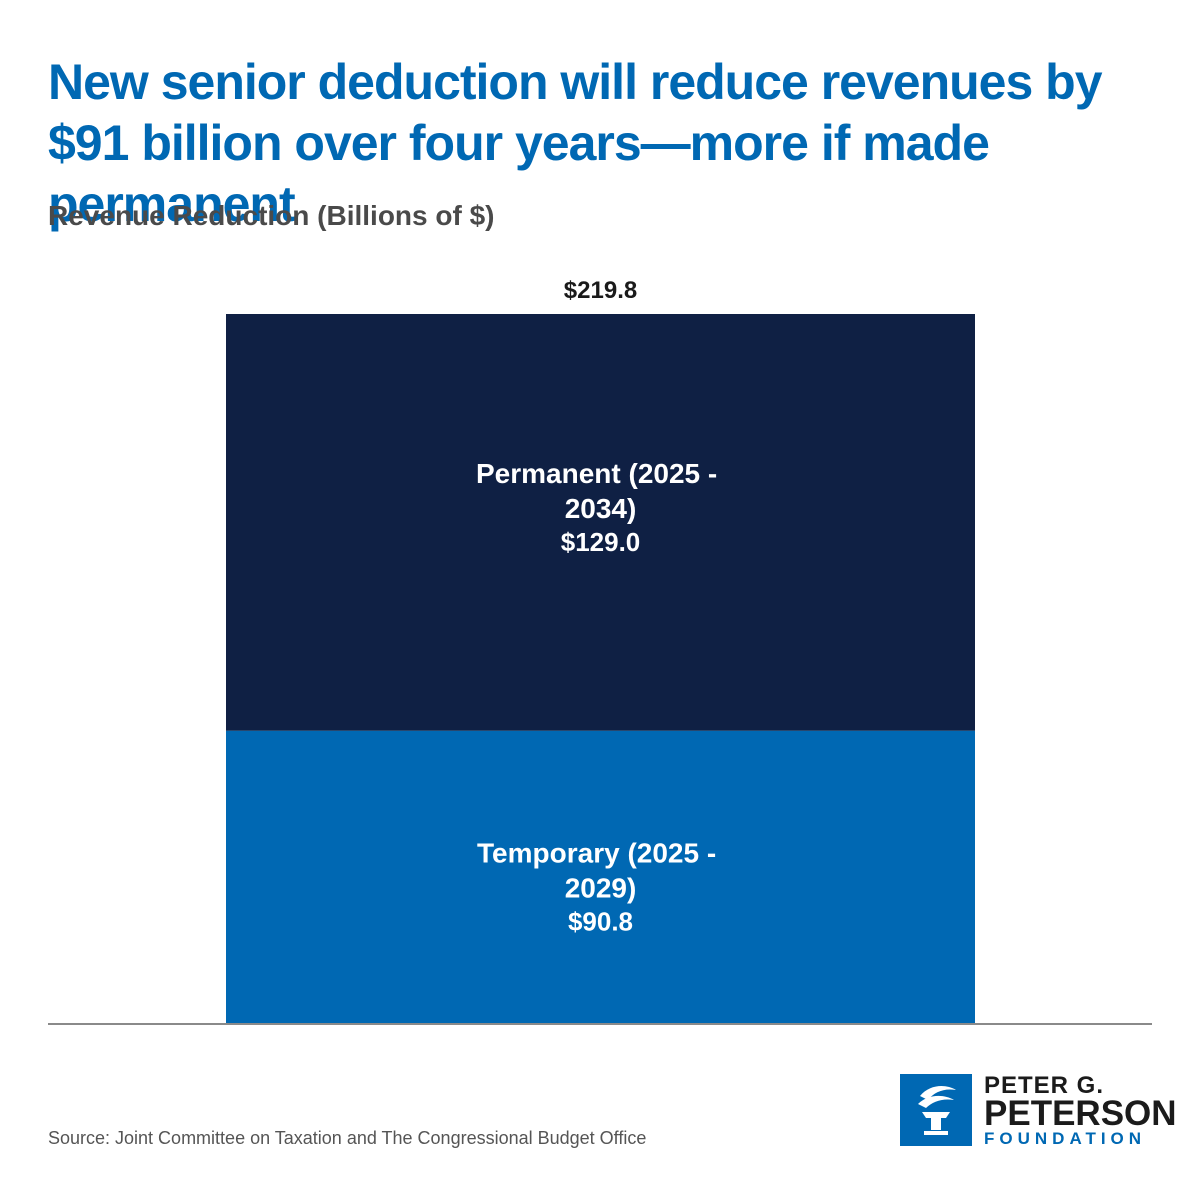 This screenshot has height=1200, width=1200. Describe the element at coordinates (271, 215) in the screenshot. I see `chart-subtitle: Revenue Reduction (Billions of $)` at that location.